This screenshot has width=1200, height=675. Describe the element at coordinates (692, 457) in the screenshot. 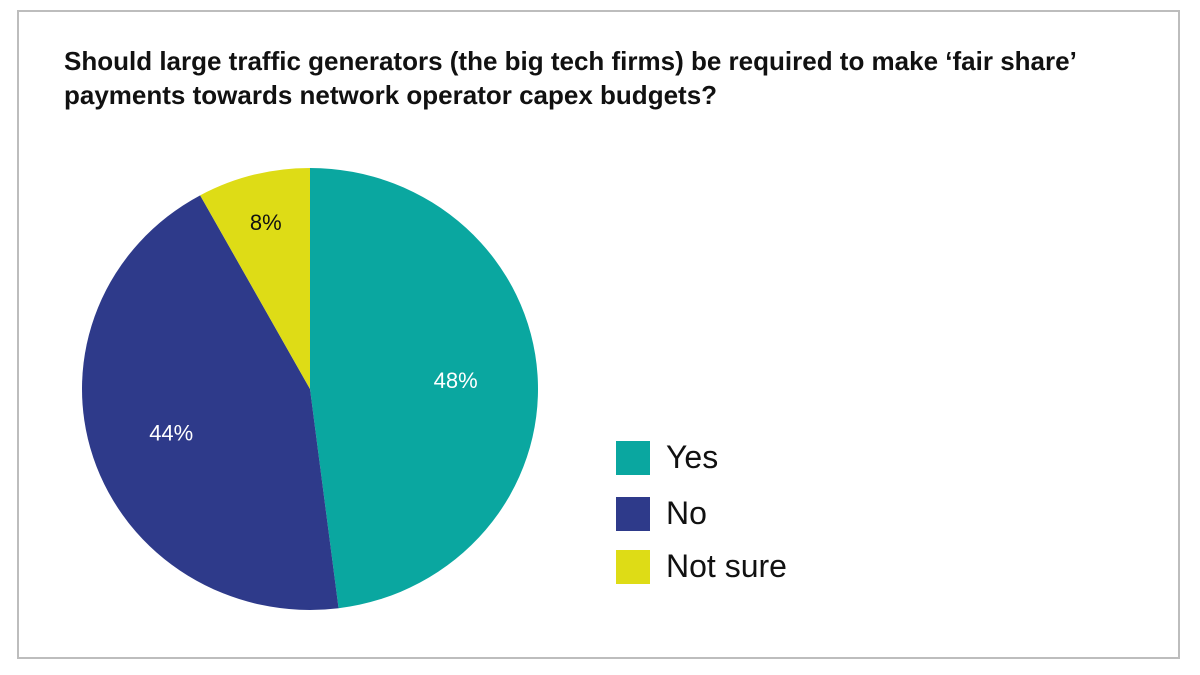

I see `legend-label-yes: Yes` at that location.